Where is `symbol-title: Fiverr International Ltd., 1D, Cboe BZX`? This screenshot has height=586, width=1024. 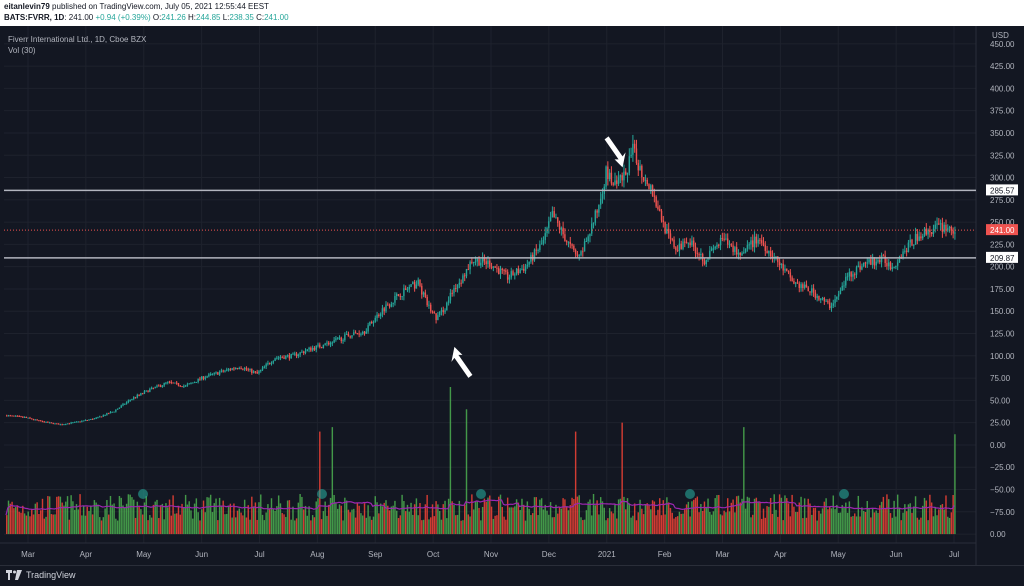
symbol-title: Fiverr International Ltd., 1D, Cboe BZX is located at coordinates (77, 39).